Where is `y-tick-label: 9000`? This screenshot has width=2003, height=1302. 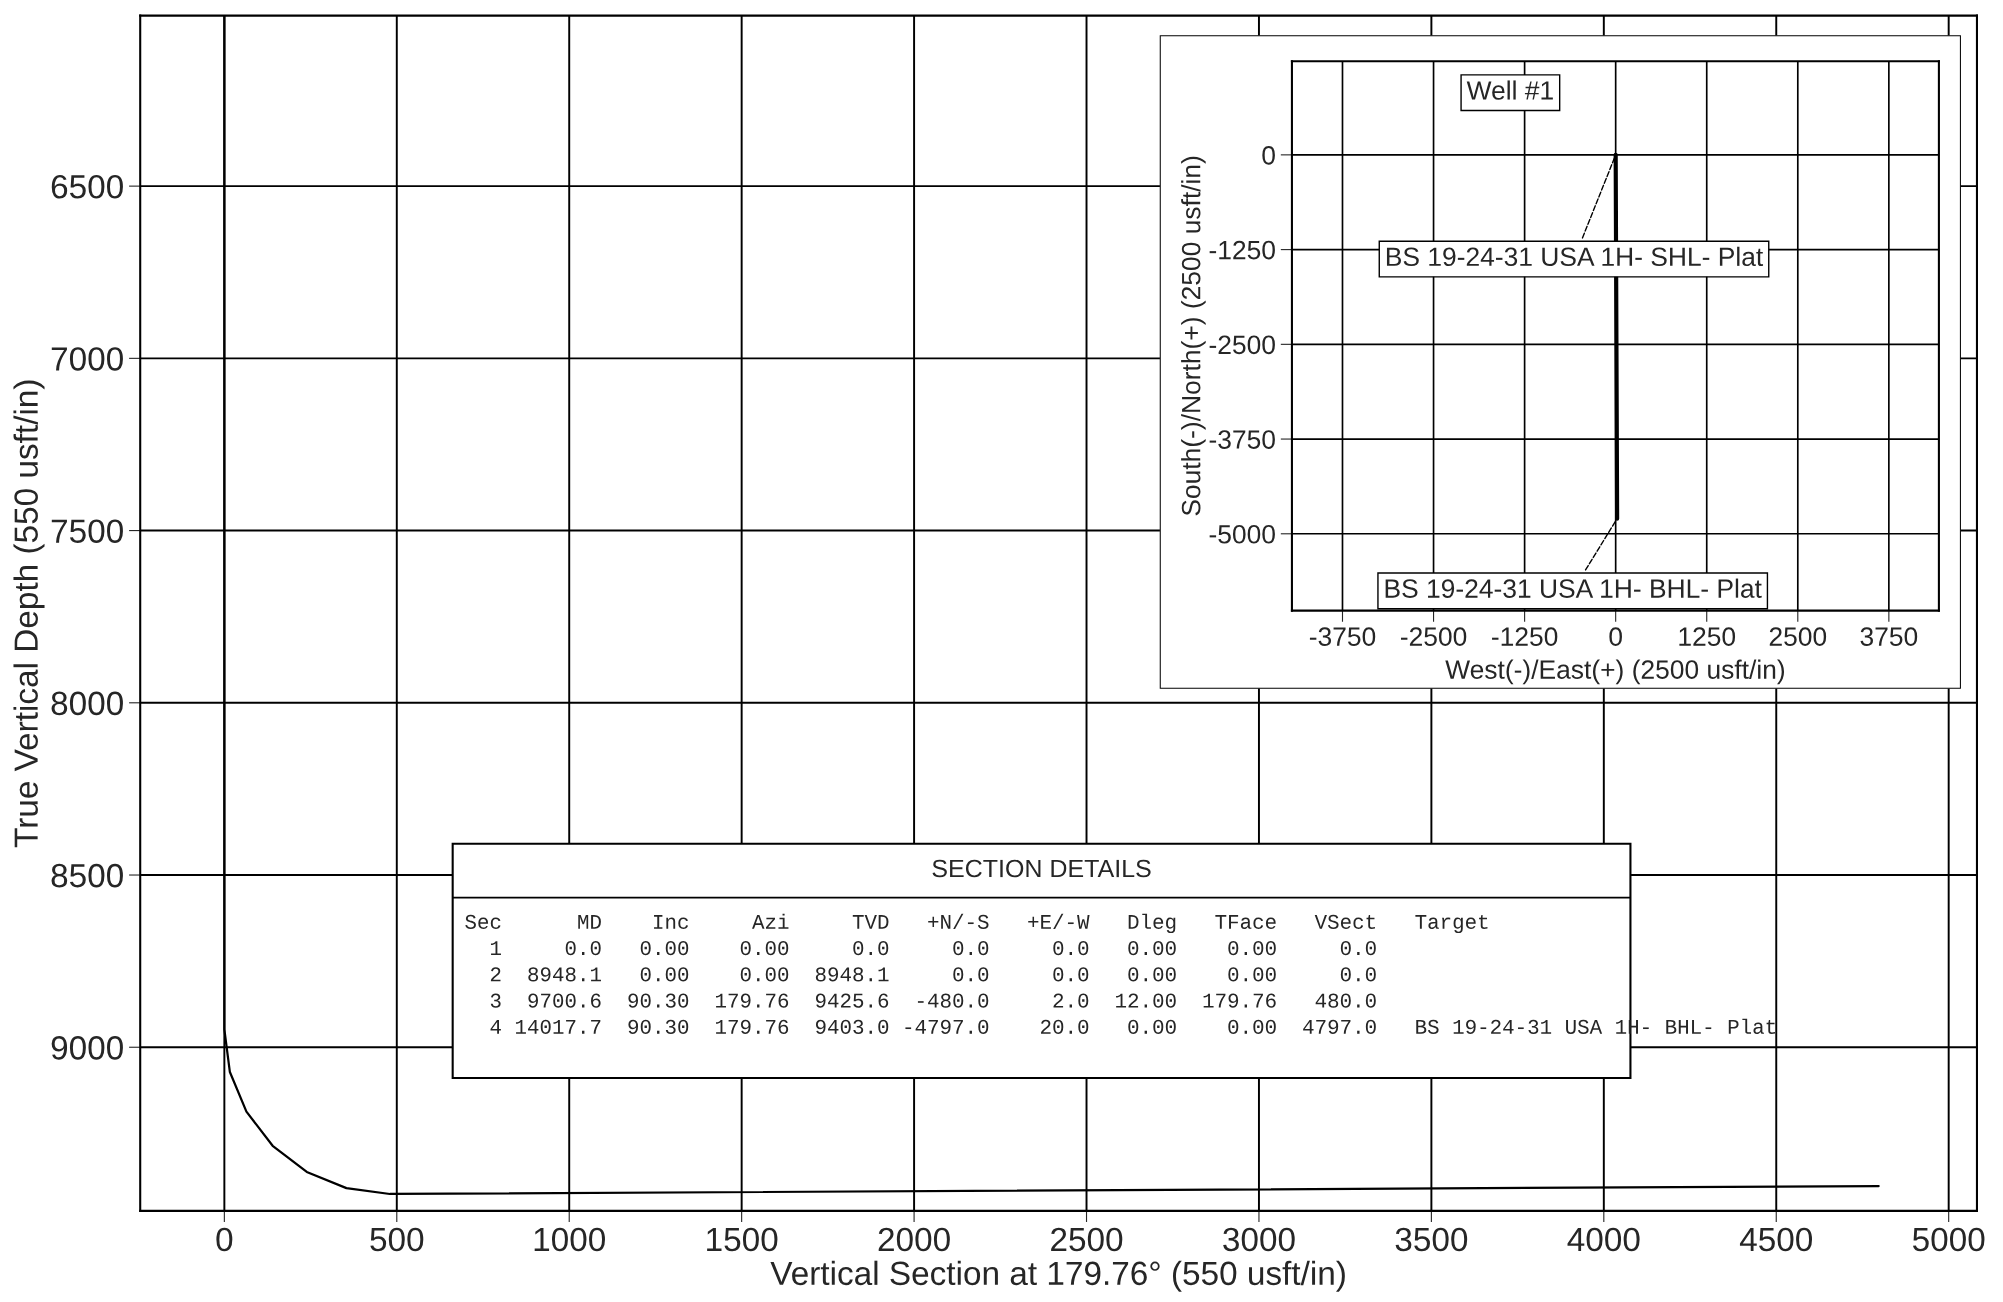
y-tick-label: 9000 is located at coordinates (87, 1048).